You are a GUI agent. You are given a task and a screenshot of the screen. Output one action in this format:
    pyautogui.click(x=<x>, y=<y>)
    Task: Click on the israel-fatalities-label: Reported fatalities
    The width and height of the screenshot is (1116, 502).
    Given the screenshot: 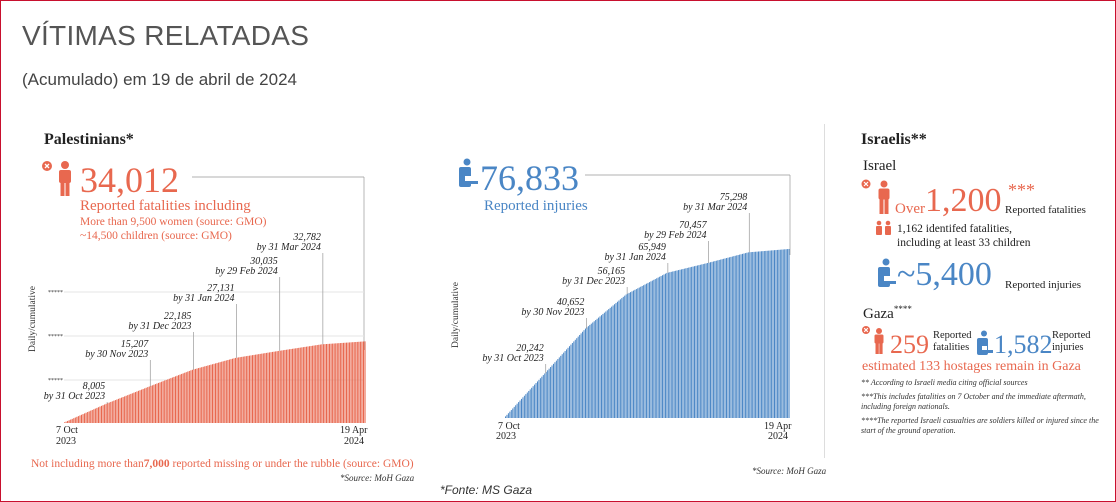 What is the action you would take?
    pyautogui.click(x=1045, y=210)
    